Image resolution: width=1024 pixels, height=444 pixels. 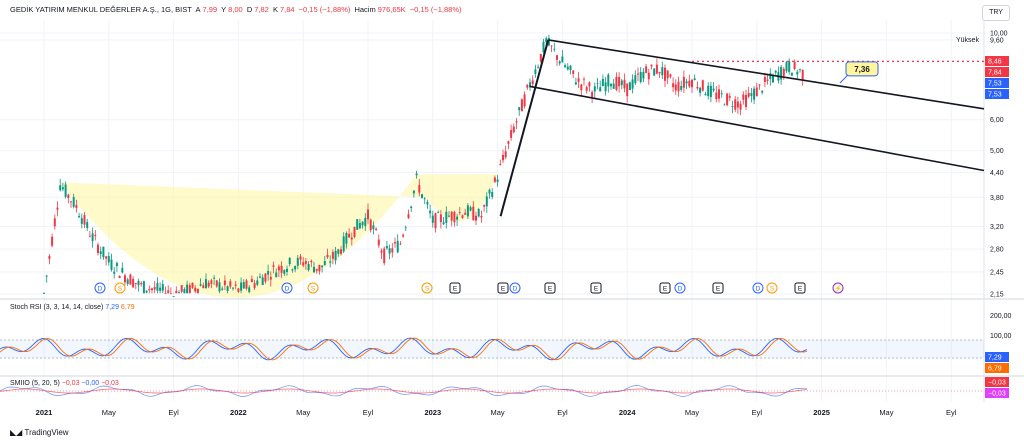 I want to click on low-value: 7,82, so click(x=261, y=9).